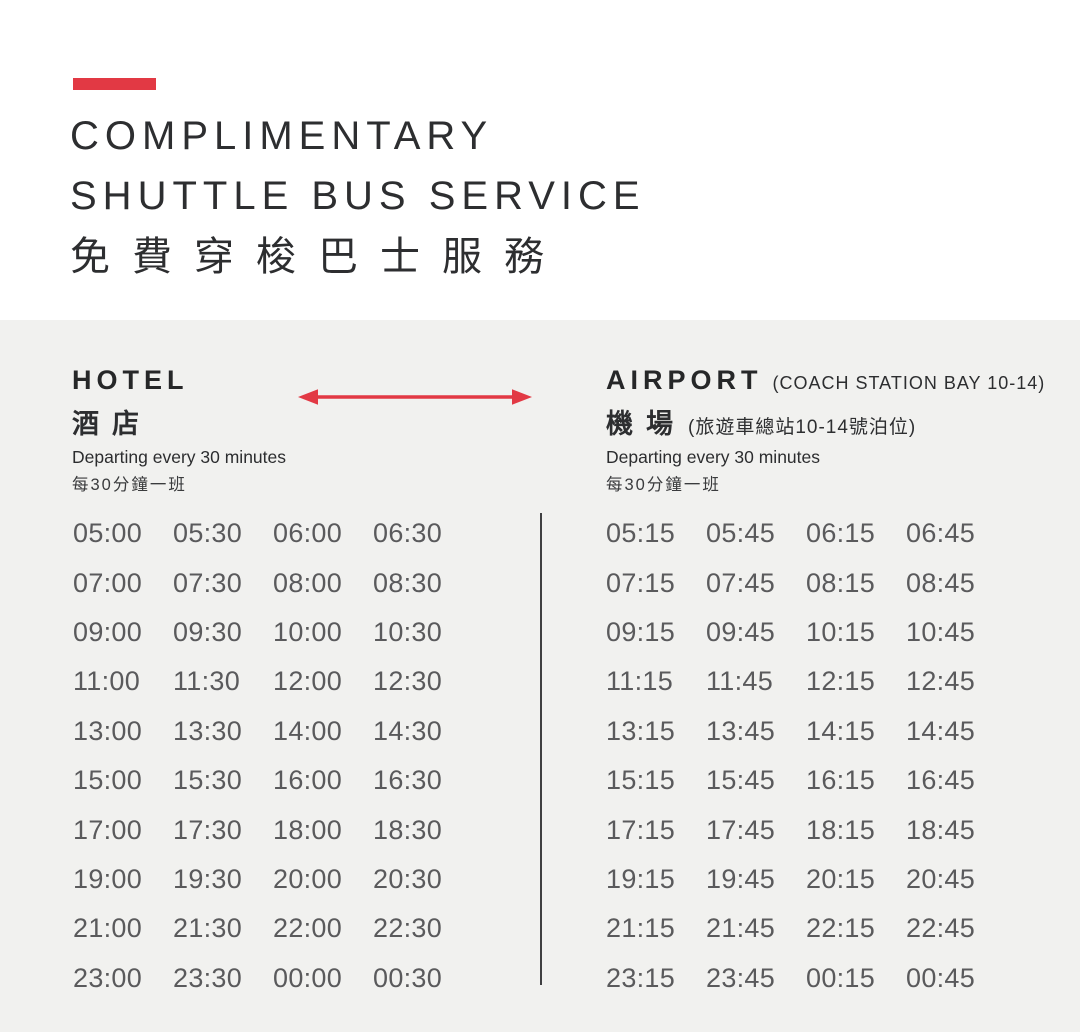 The image size is (1080, 1035). I want to click on time-cell: 18:00, so click(308, 829).